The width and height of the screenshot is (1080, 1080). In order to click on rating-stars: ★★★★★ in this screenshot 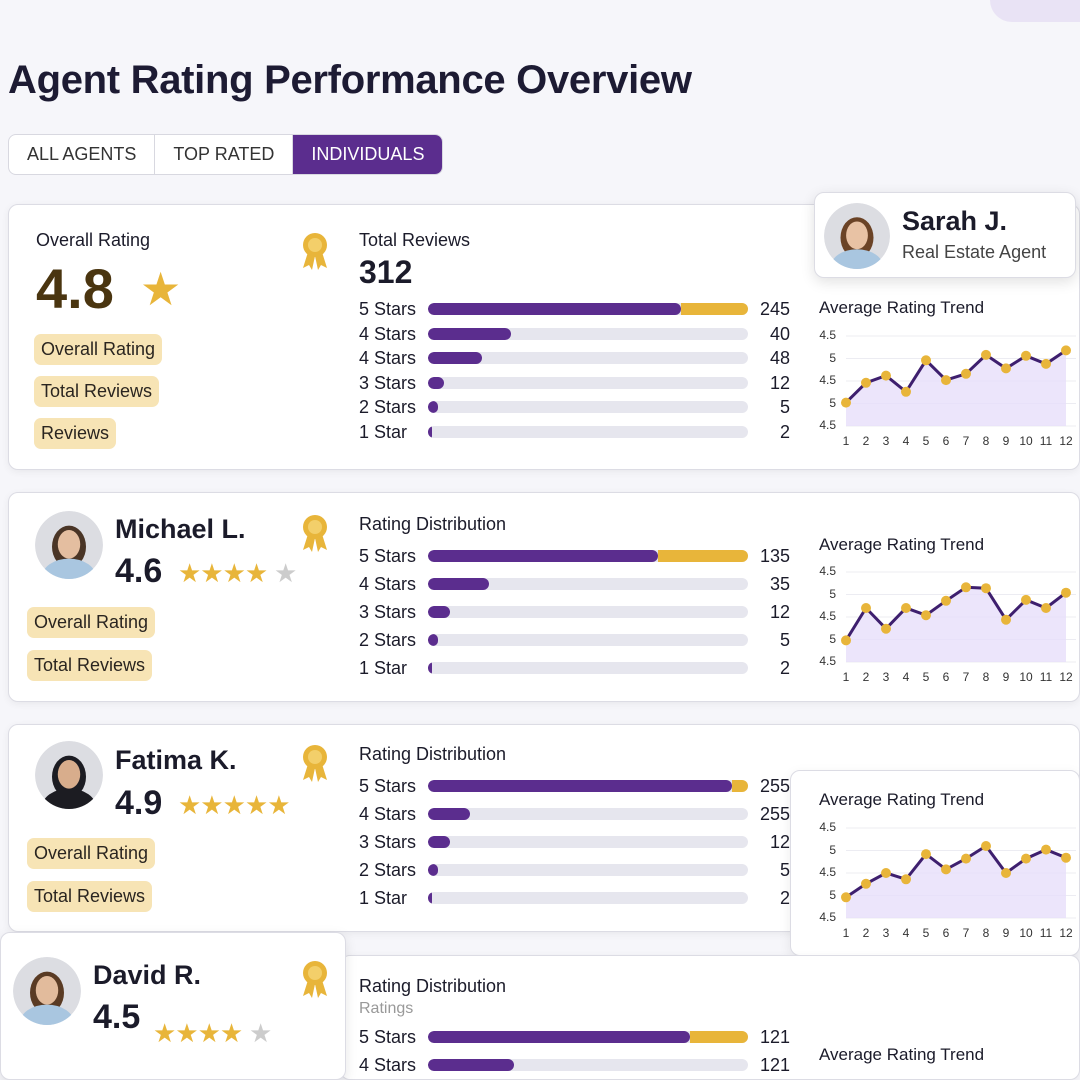, I will do `click(234, 805)`.